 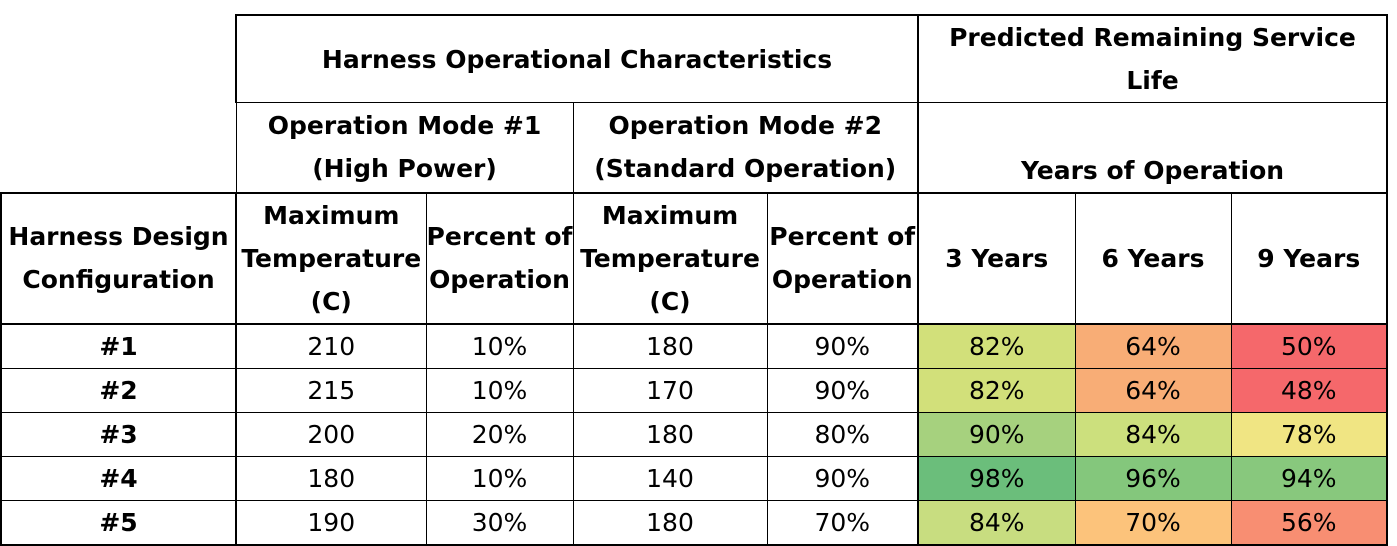 I want to click on life-3y-cell: 84%, so click(x=996, y=523).